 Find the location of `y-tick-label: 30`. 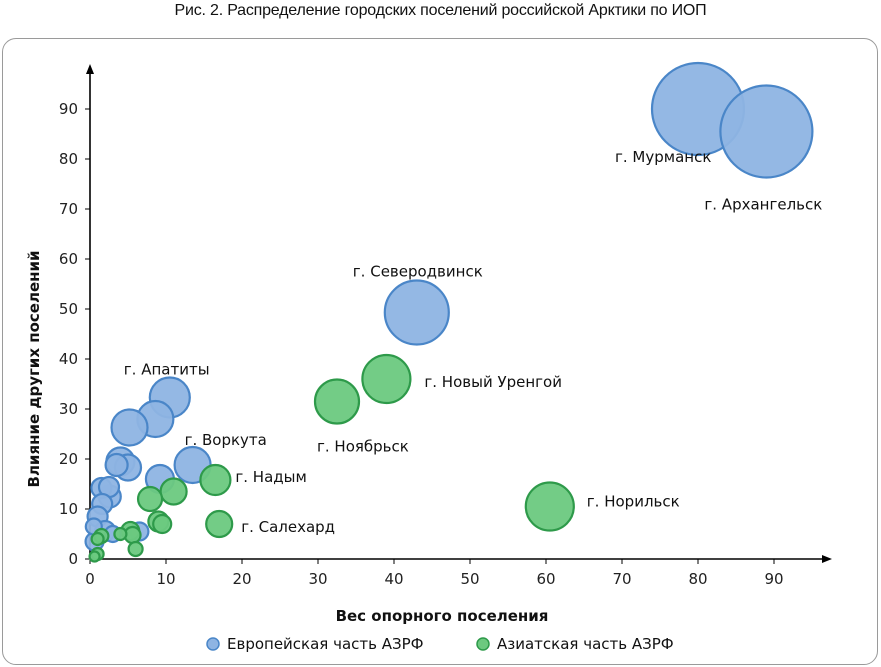

y-tick-label: 30 is located at coordinates (68, 409).